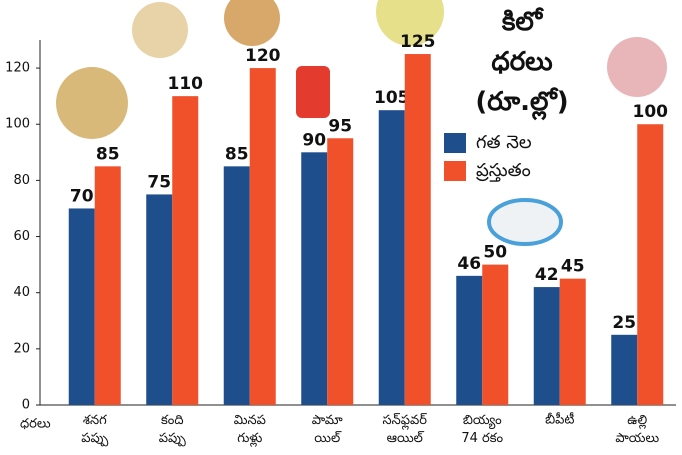  Describe the element at coordinates (637, 429) in the screenshot. I see `x-tick-label: ఉల్లి పాయలు` at that location.